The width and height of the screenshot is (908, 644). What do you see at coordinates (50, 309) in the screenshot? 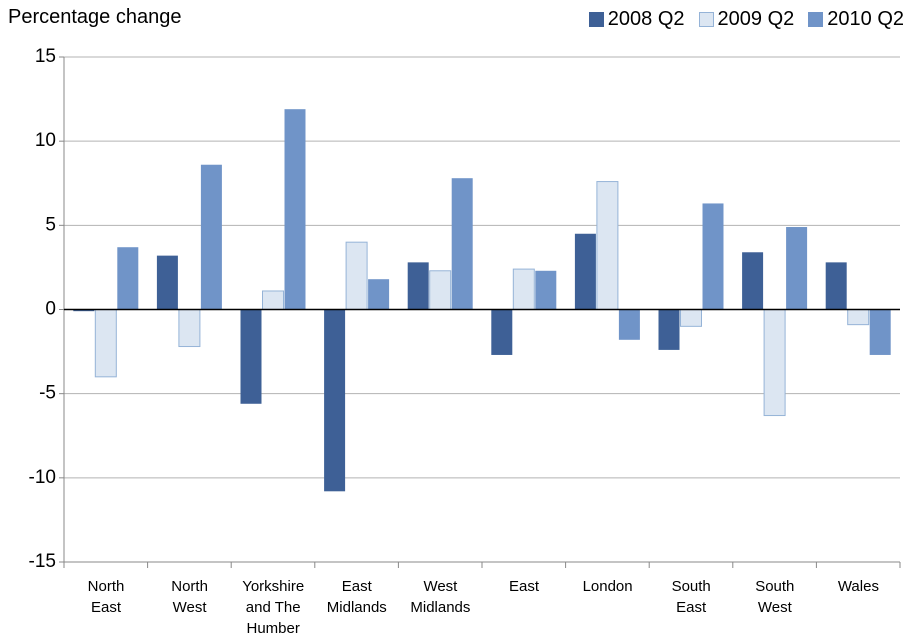
I see `y-tick-label: 0` at bounding box center [50, 309].